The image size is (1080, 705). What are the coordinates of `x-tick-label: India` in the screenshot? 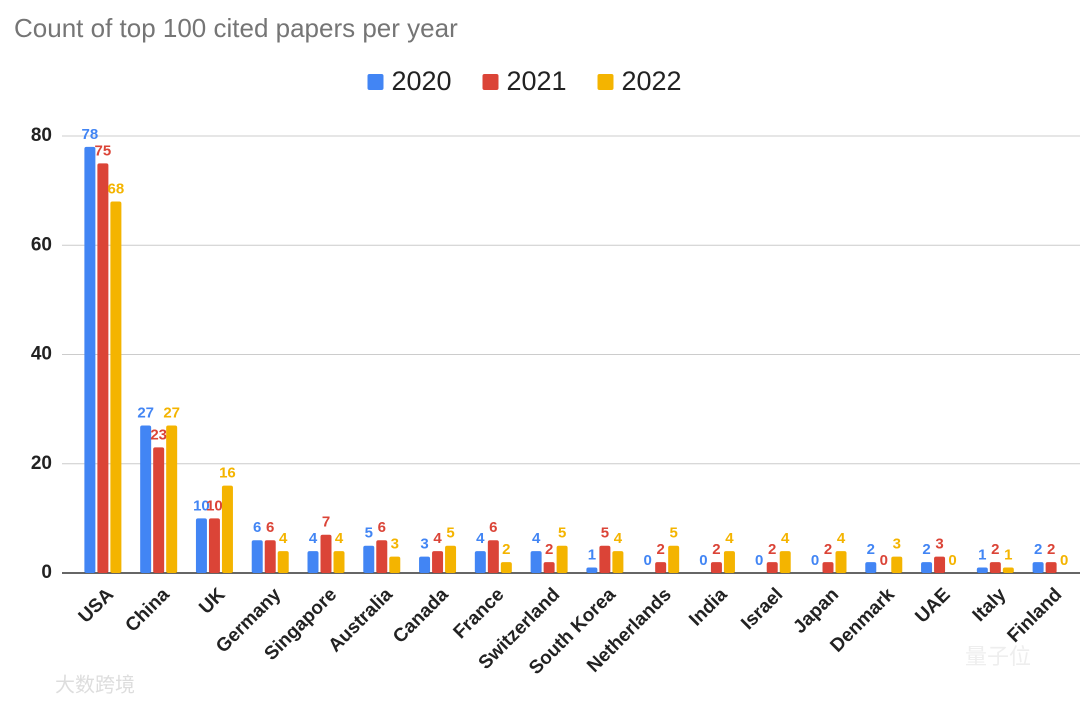 It's located at (708, 607).